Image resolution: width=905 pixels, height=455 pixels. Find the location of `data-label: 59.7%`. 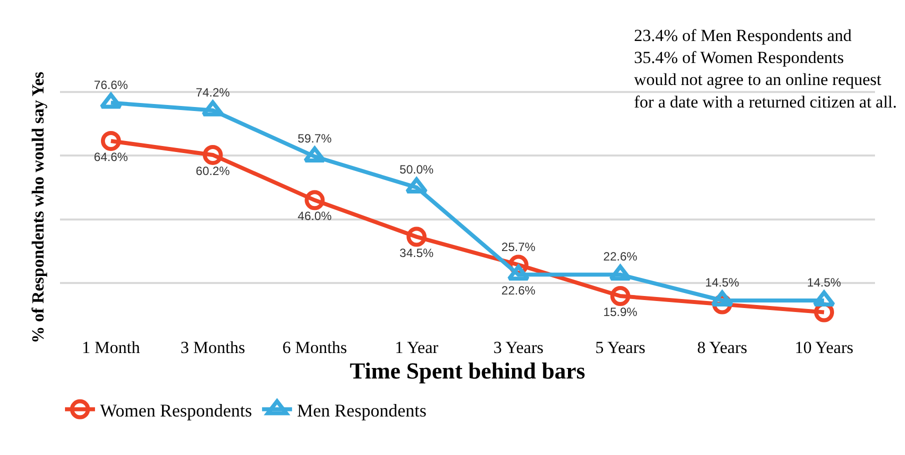

data-label: 59.7% is located at coordinates (315, 139).